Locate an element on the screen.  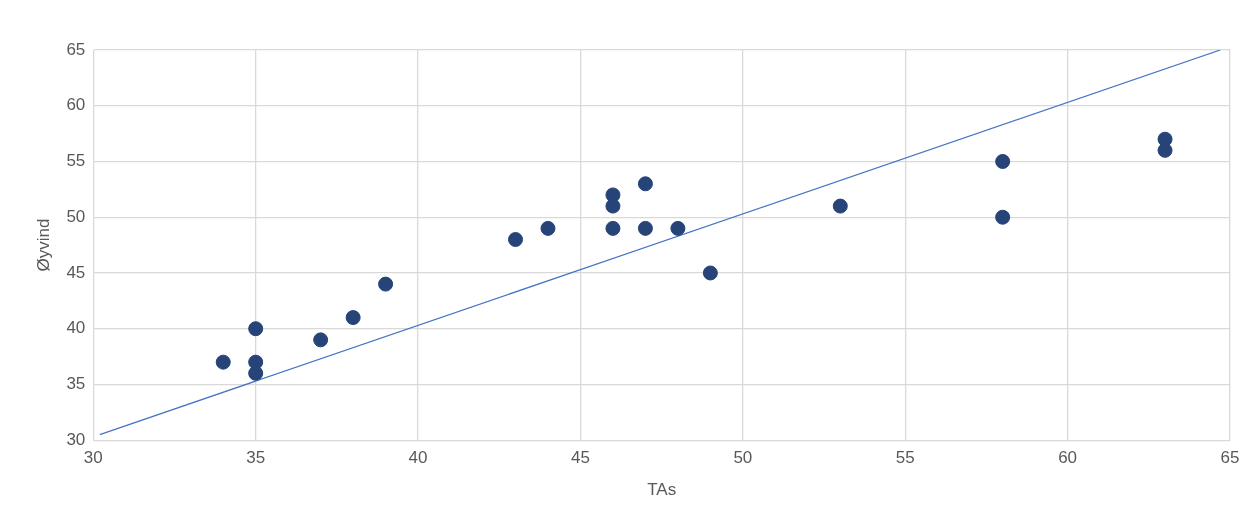
x-tick-label: 65 is located at coordinates (1230, 458).